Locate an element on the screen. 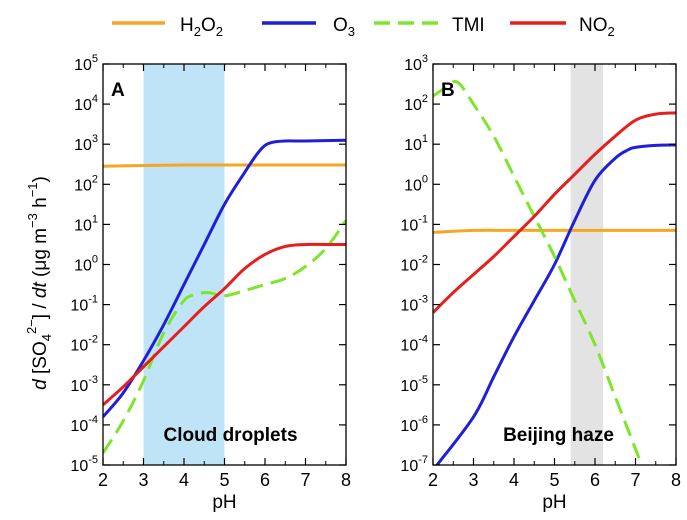 The height and width of the screenshot is (520, 687). y-tick-label-b: 10¹ is located at coordinates (416, 143).